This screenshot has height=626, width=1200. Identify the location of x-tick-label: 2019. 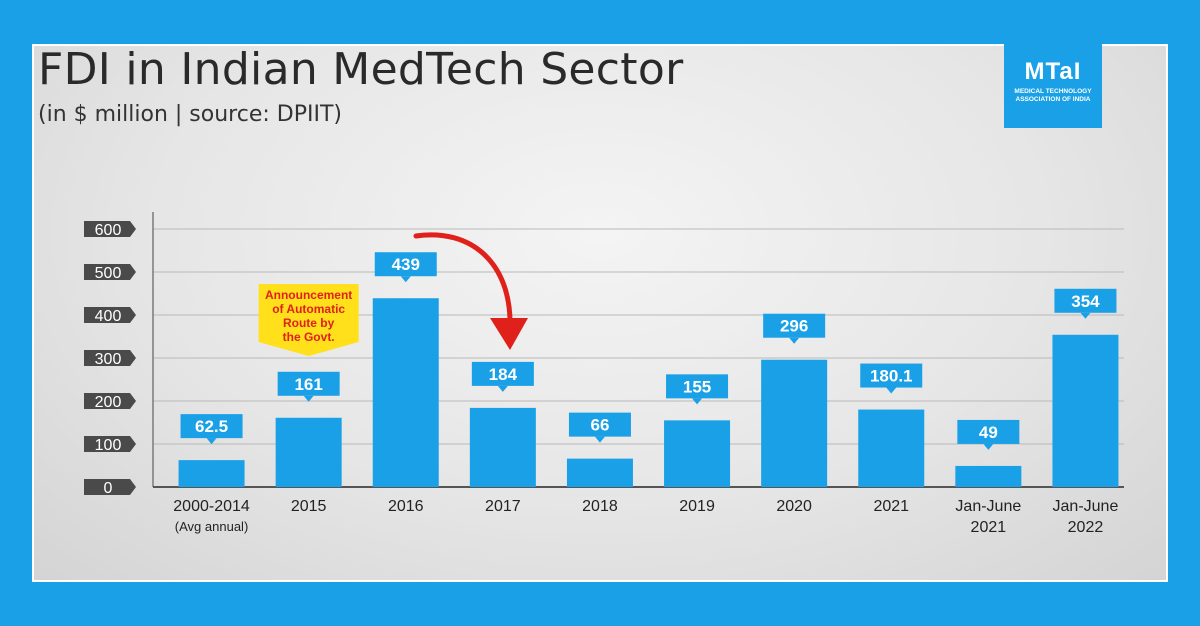
(697, 506).